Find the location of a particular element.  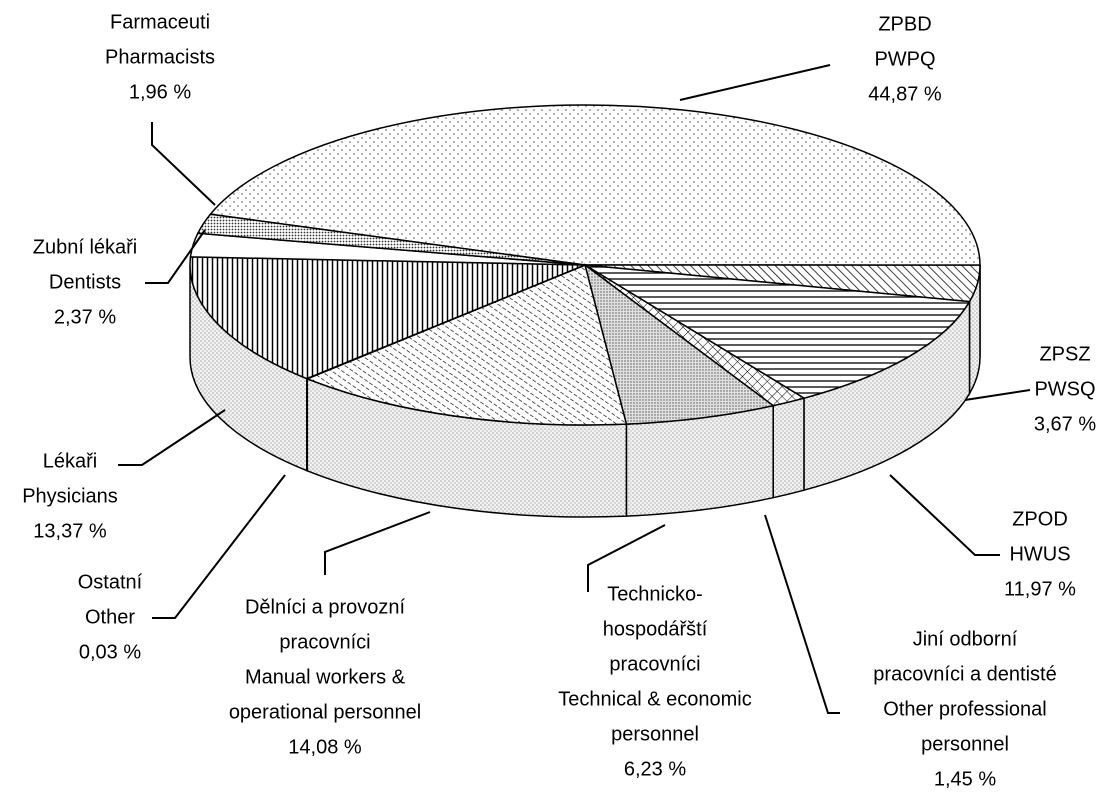

value-label: 11,97 % is located at coordinates (1040, 589).